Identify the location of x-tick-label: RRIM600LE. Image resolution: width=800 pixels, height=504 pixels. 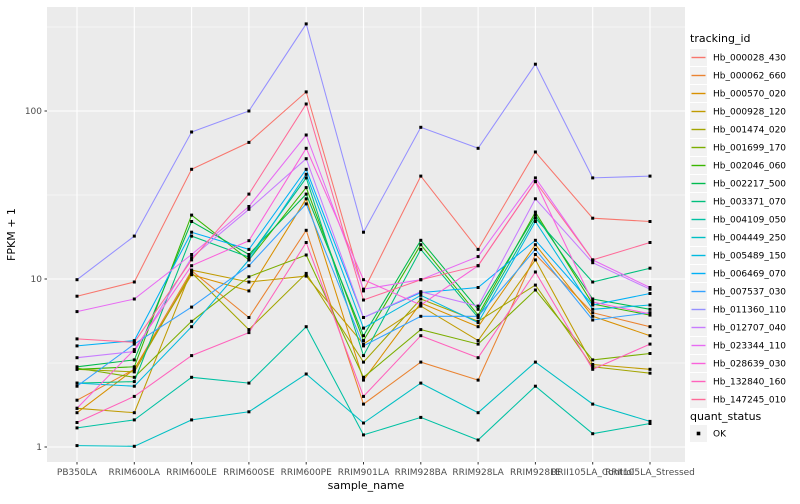
(191, 473).